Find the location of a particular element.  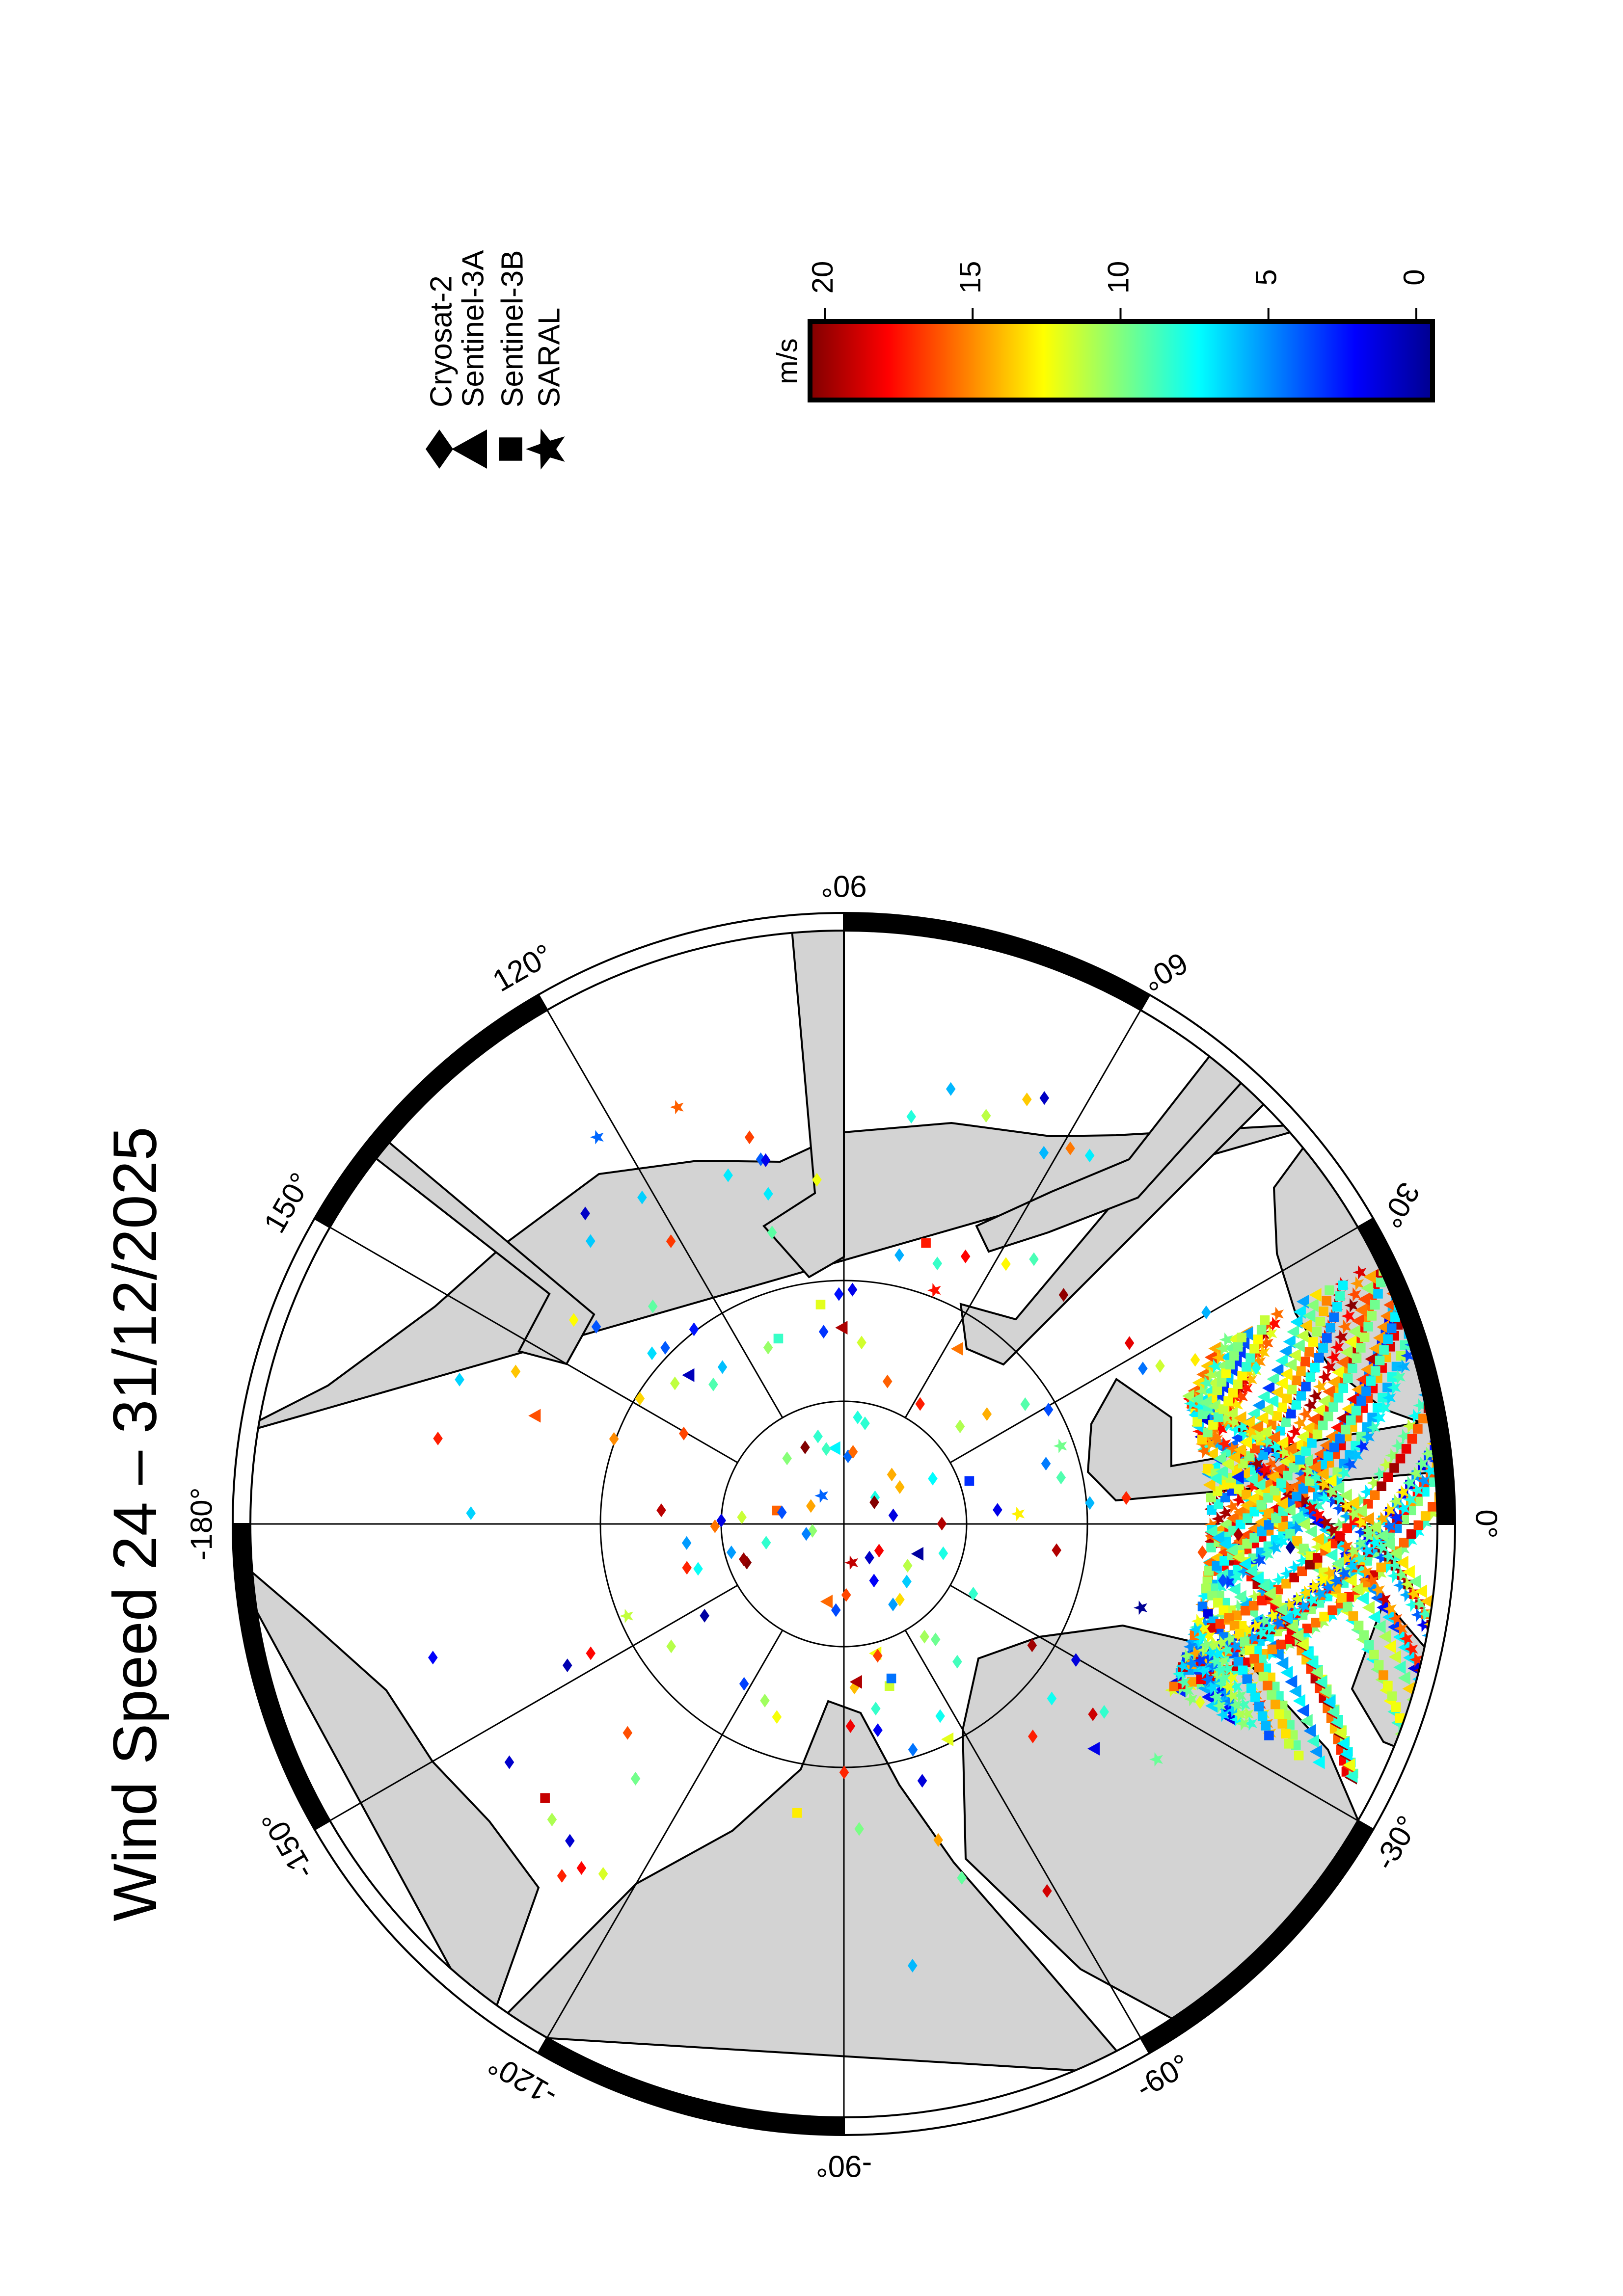

colorbar-tick-label: 20 is located at coordinates (822, 277).